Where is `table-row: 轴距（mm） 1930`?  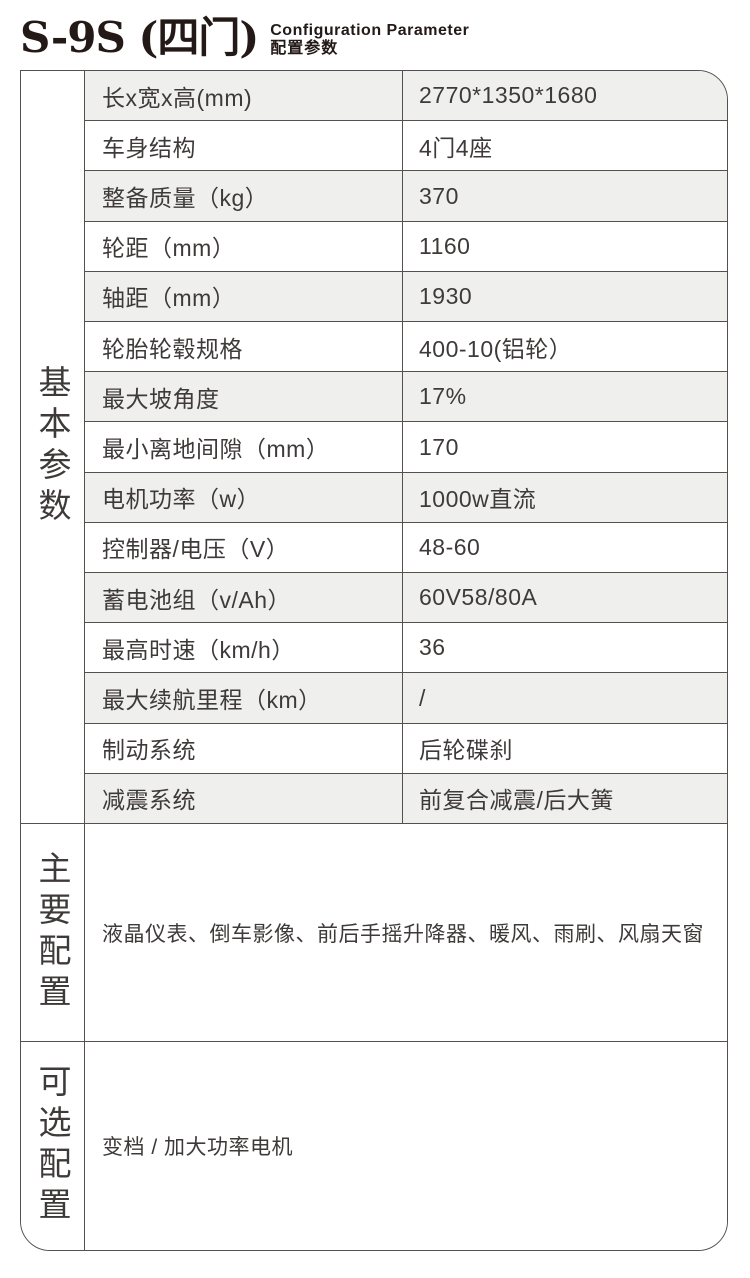
table-row: 轴距（mm） 1930 is located at coordinates (406, 296).